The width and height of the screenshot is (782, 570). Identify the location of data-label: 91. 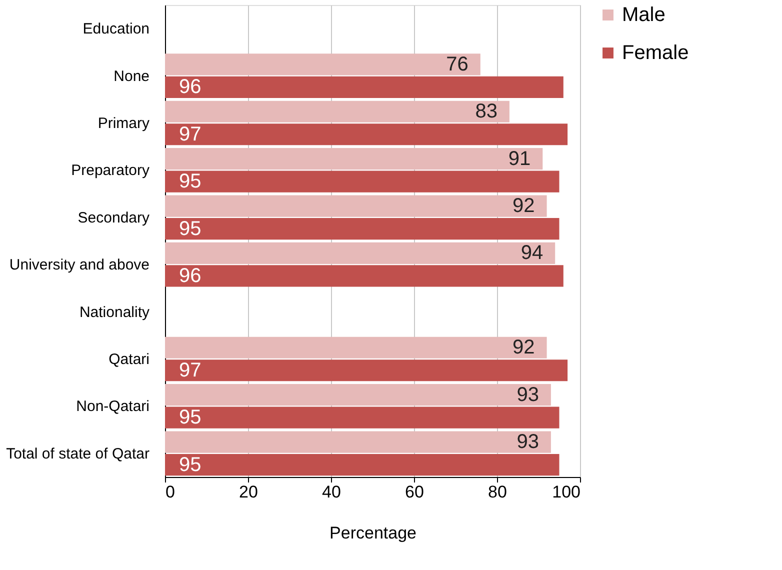
(519, 159).